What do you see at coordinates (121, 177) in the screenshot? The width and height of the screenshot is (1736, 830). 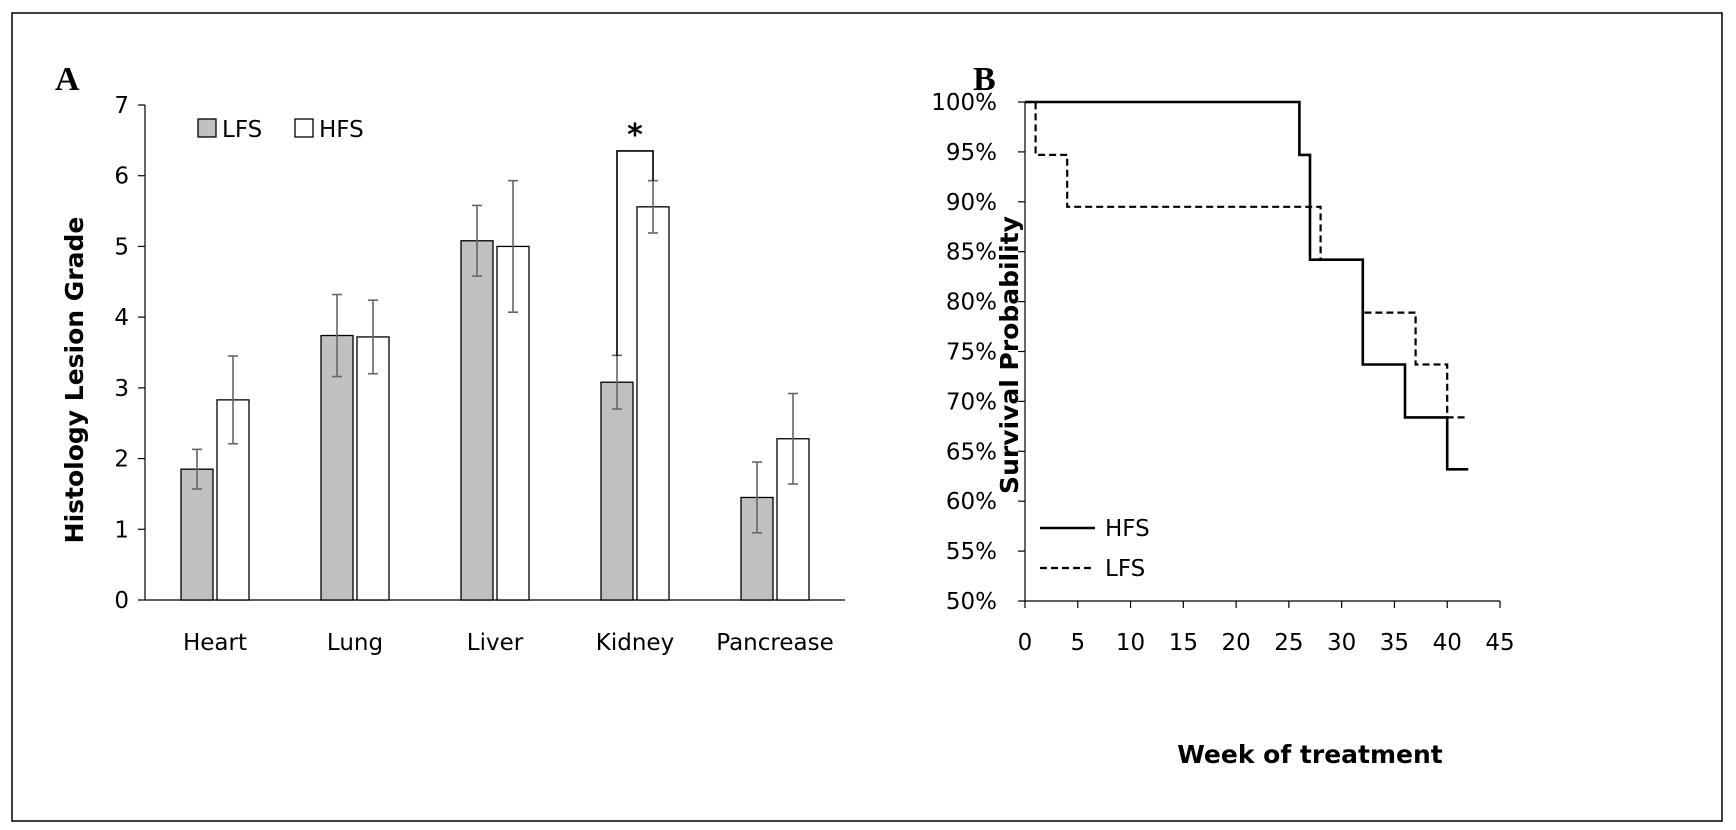 I see `panel-a-y-tick-label: 6` at bounding box center [121, 177].